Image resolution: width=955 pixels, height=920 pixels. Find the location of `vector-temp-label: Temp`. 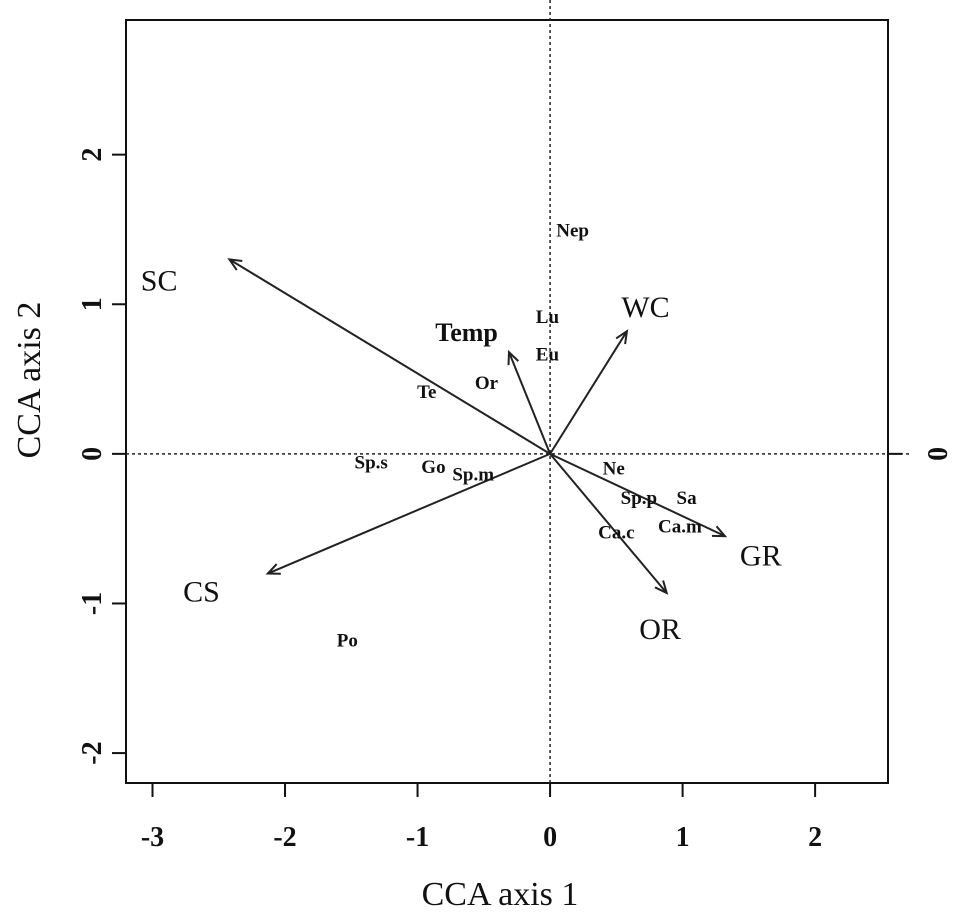

vector-temp-label: Temp is located at coordinates (466, 332).